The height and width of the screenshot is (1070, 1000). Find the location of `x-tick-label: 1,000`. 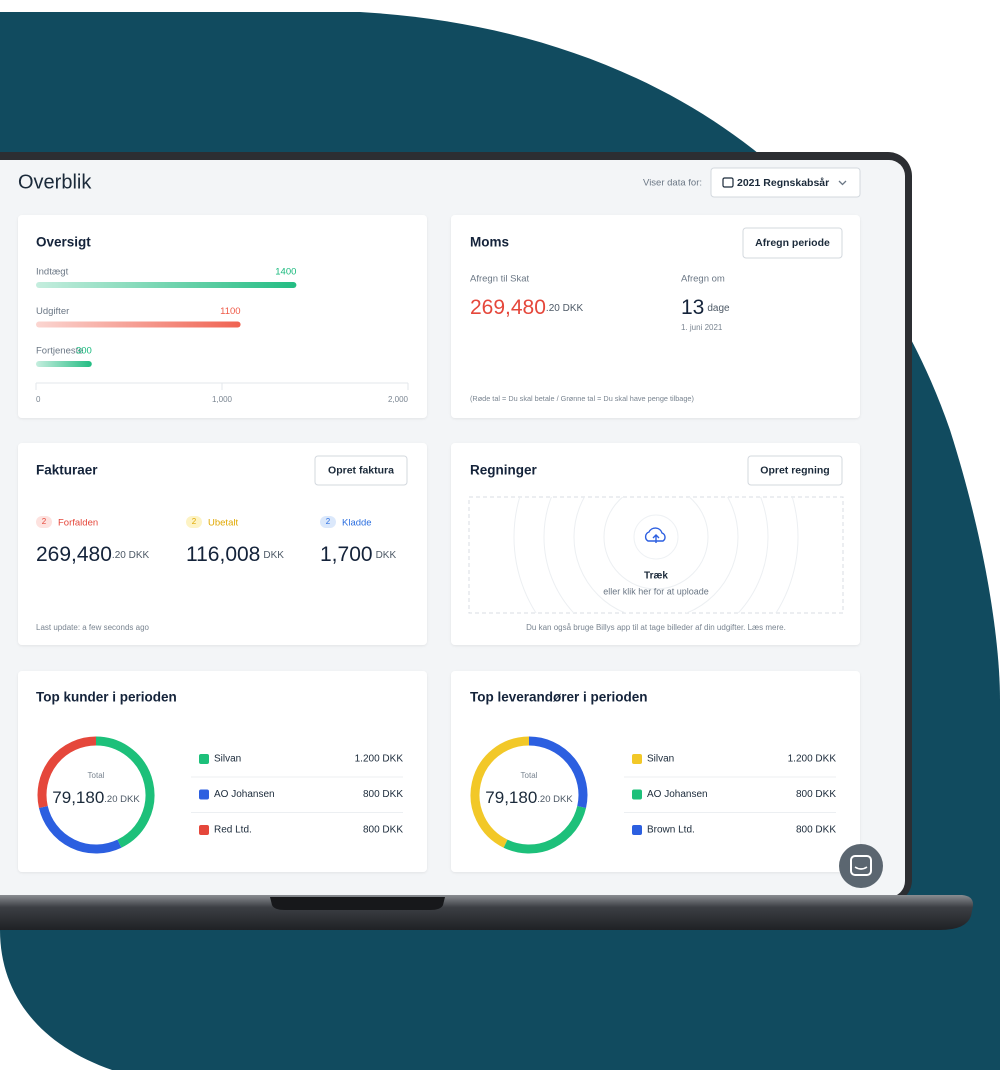

x-tick-label: 1,000 is located at coordinates (222, 399).